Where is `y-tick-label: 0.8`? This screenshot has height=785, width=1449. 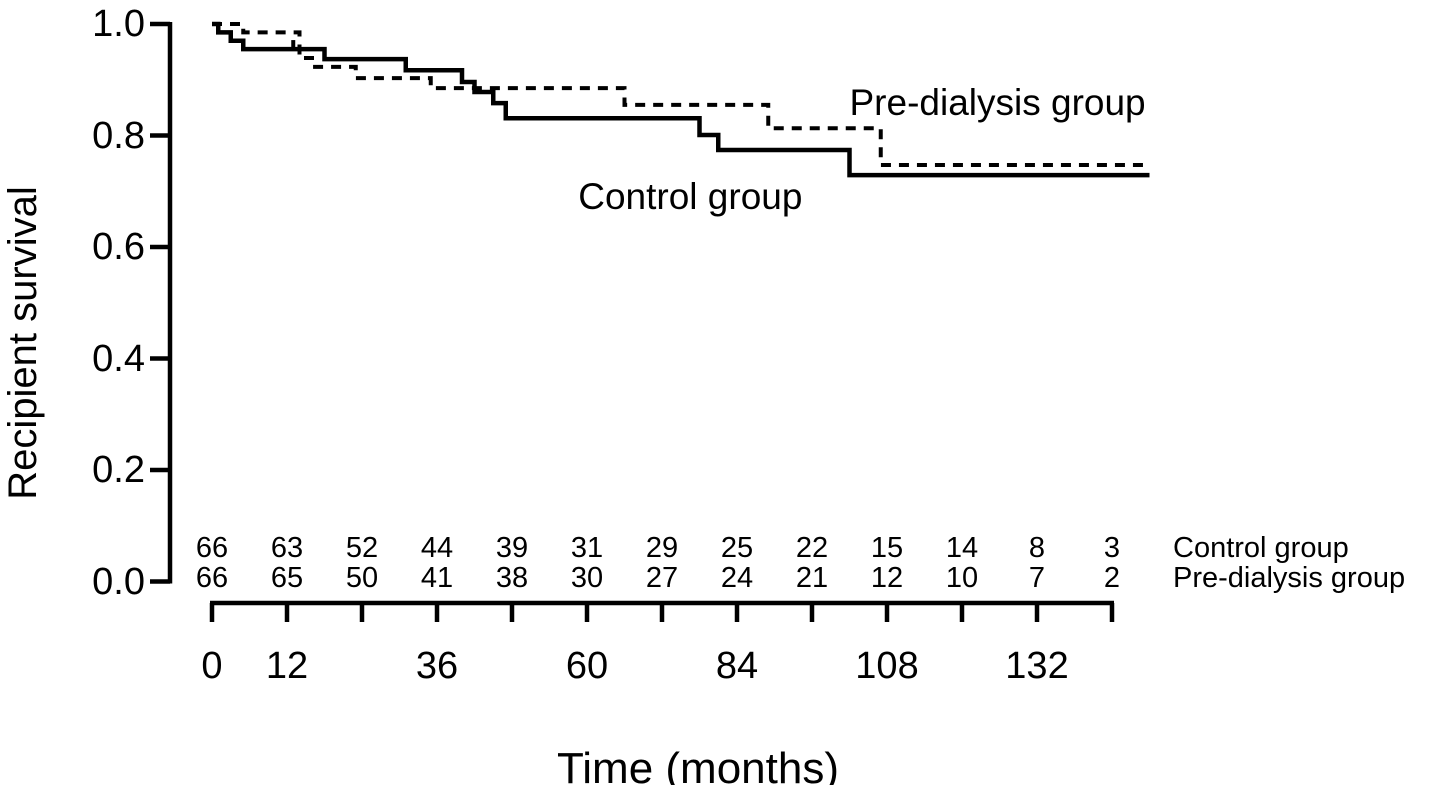
y-tick-label: 0.8 is located at coordinates (118, 135).